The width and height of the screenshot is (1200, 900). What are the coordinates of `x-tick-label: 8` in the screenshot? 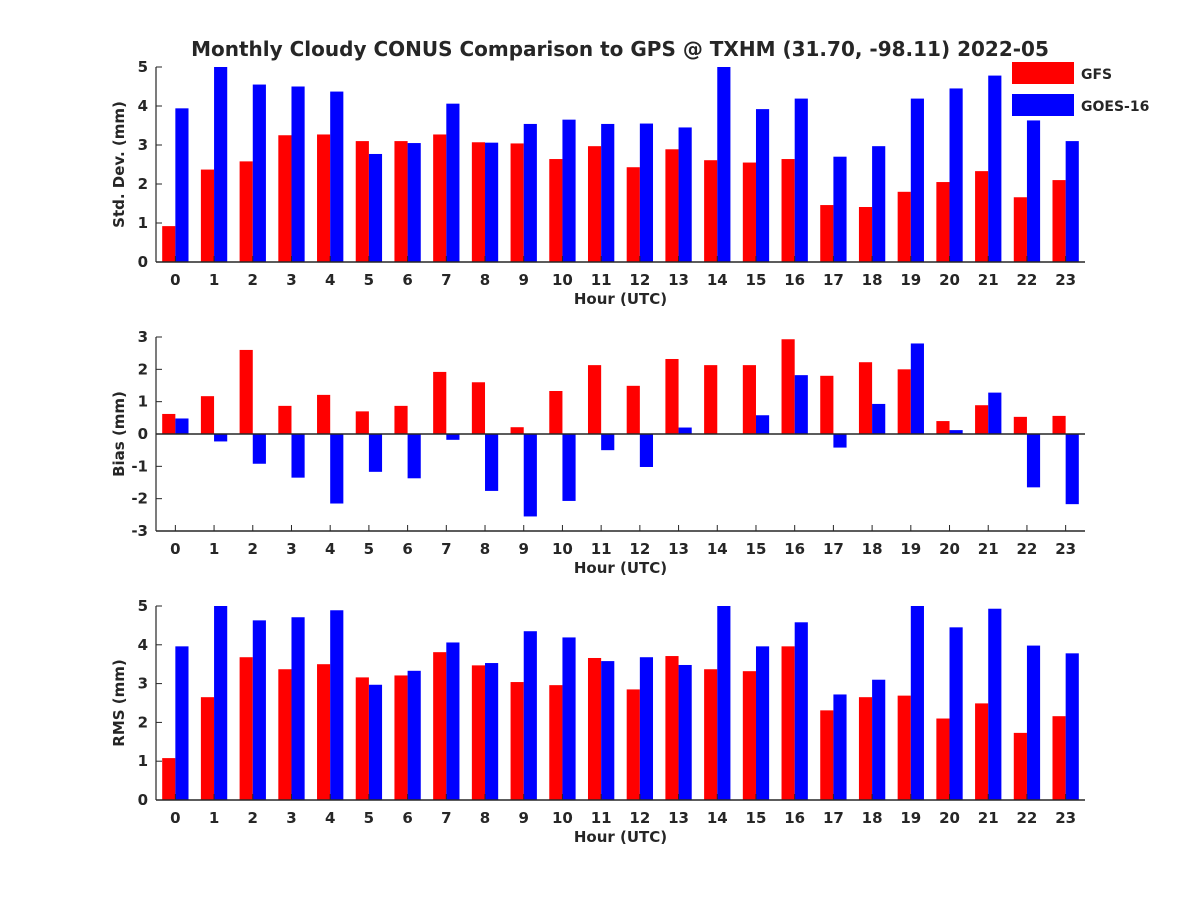 It's located at (485, 549).